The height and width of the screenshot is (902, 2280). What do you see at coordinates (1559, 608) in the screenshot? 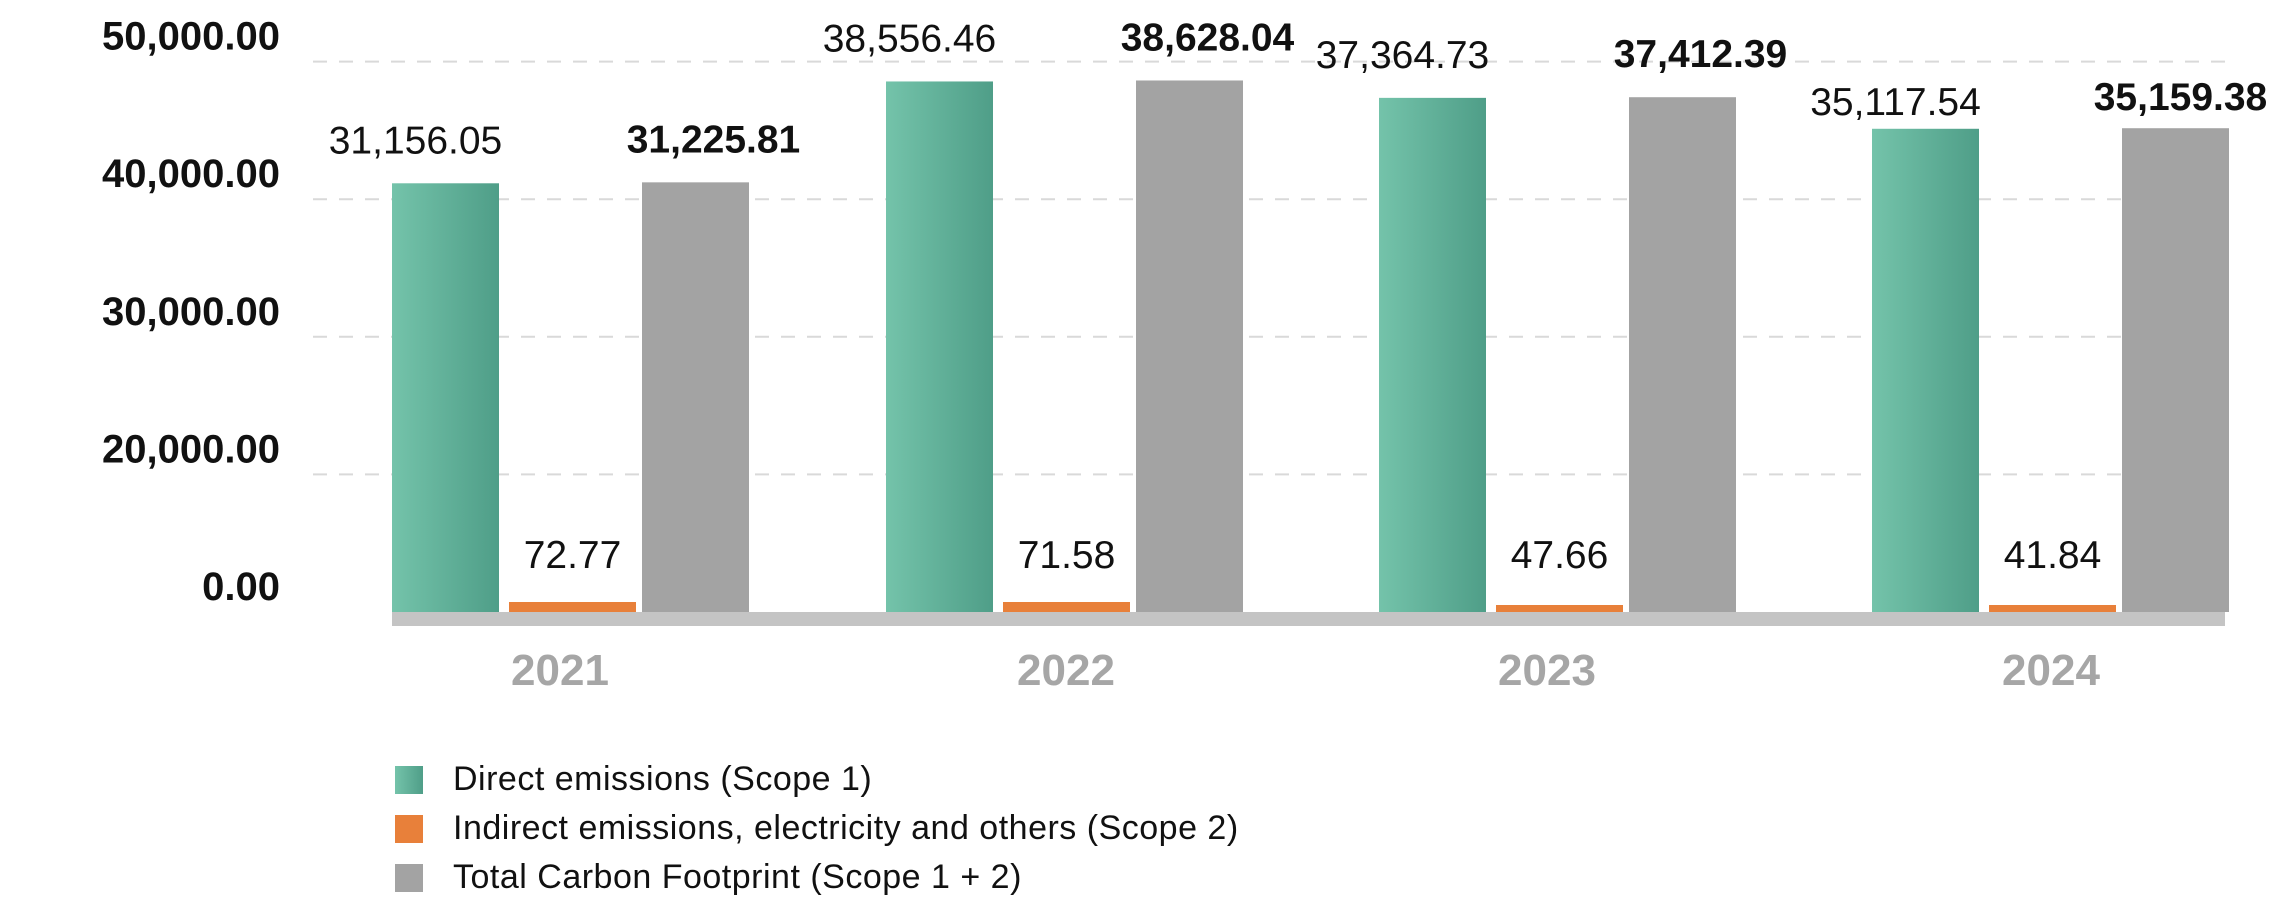
I see `bar-scope2-2023` at bounding box center [1559, 608].